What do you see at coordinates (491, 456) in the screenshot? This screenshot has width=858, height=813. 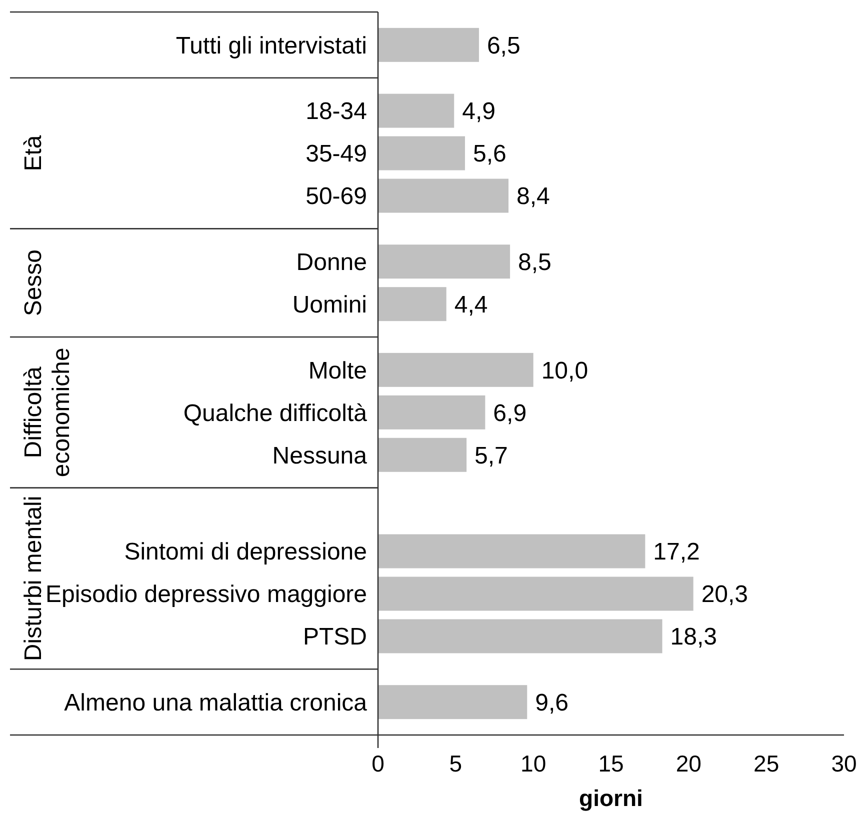 I see `data-label: 5,7` at bounding box center [491, 456].